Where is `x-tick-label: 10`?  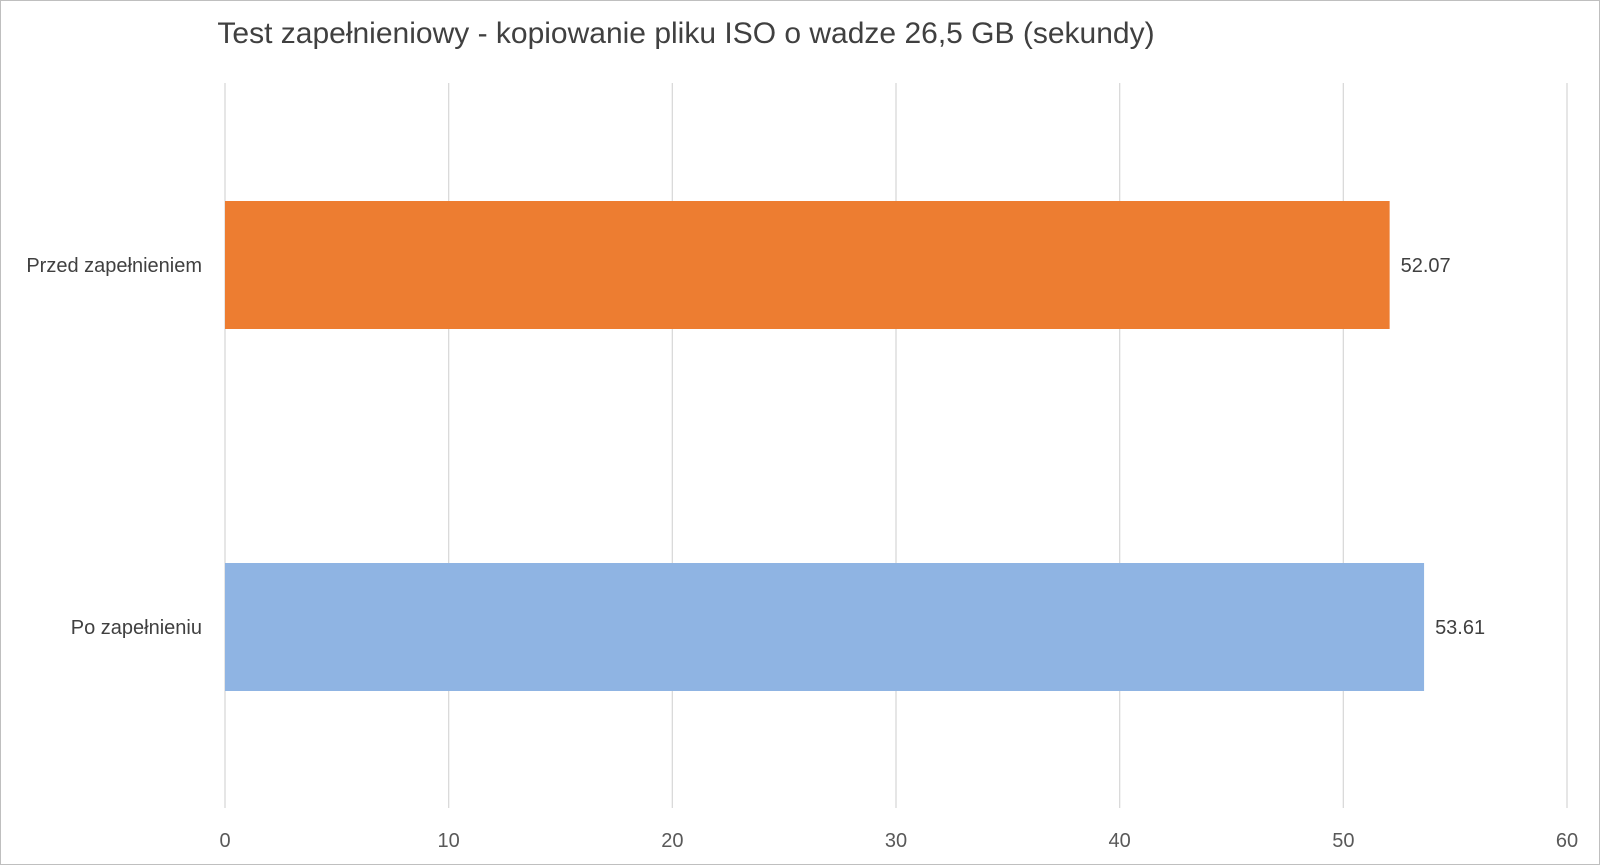
x-tick-label: 10 is located at coordinates (449, 841).